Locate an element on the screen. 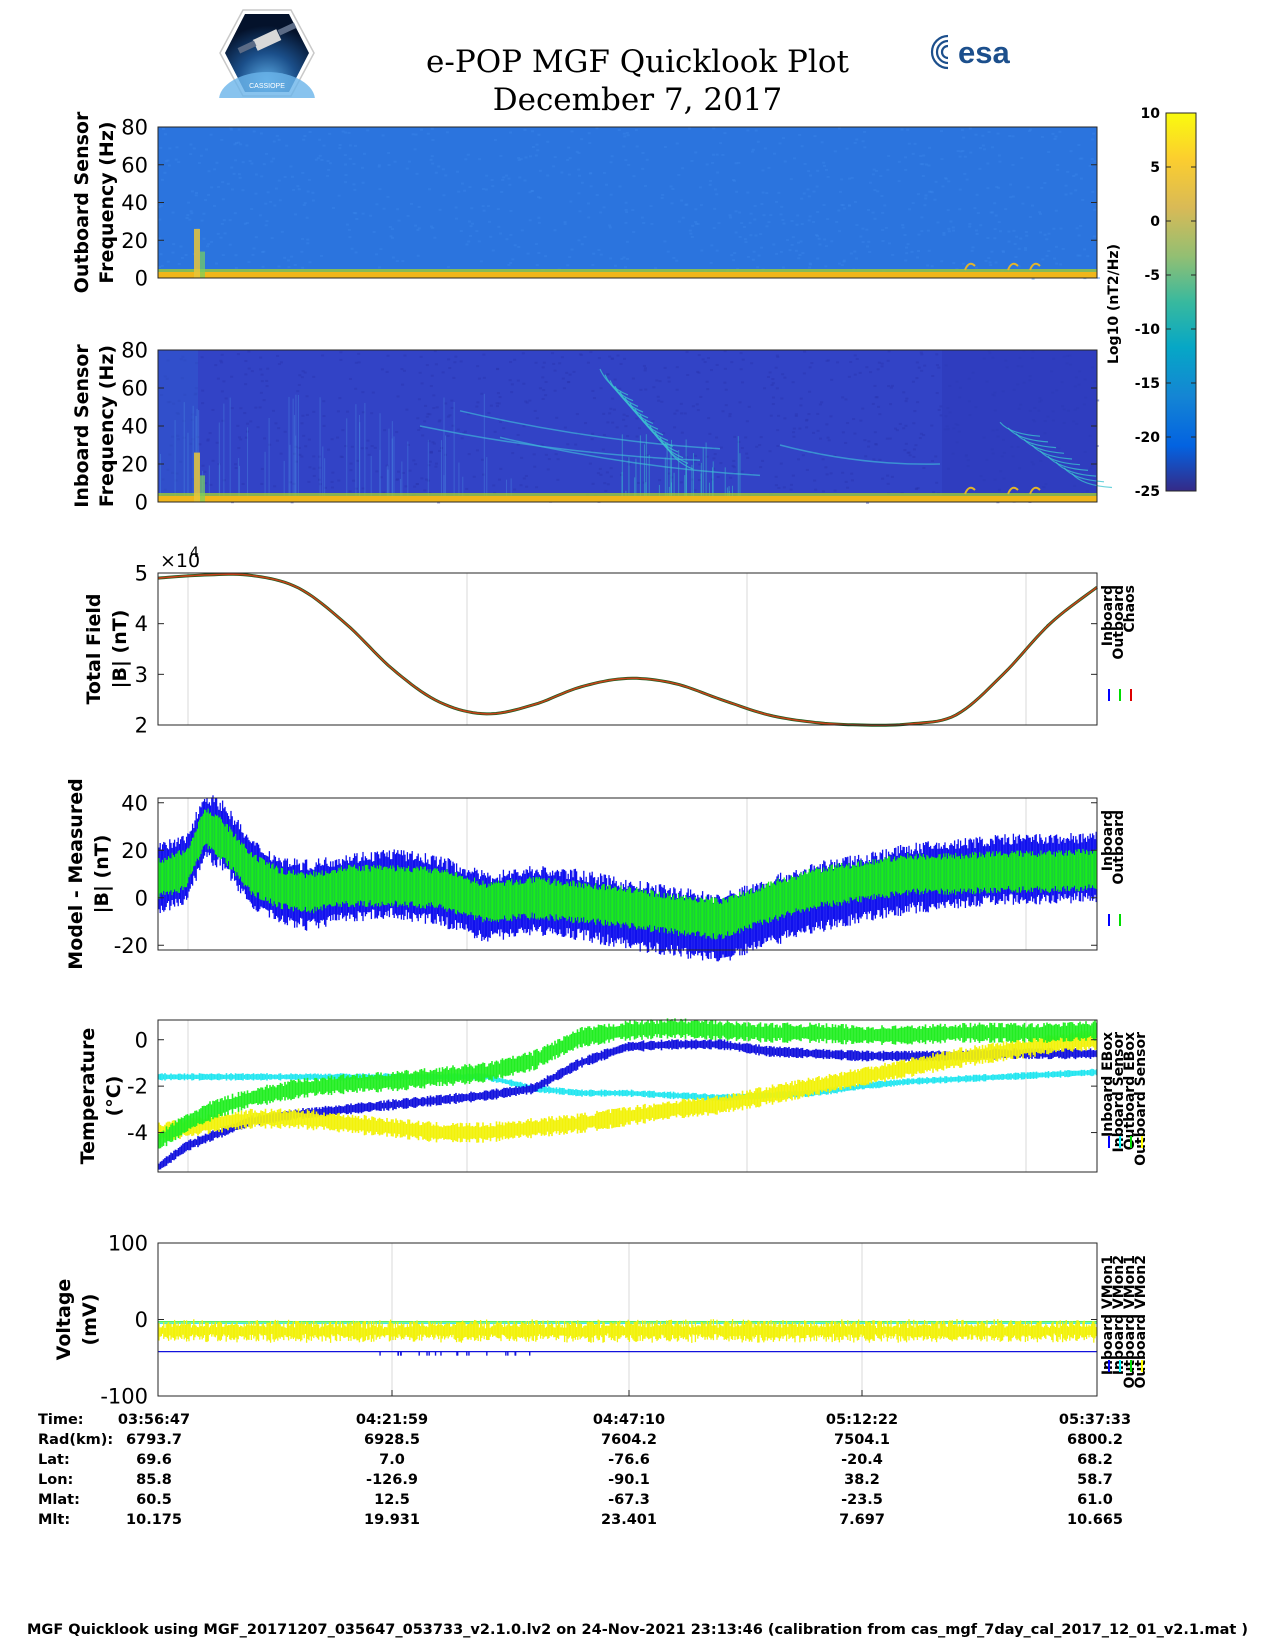 The height and width of the screenshot is (1650, 1275). model-measured-frame is located at coordinates (627, 874).